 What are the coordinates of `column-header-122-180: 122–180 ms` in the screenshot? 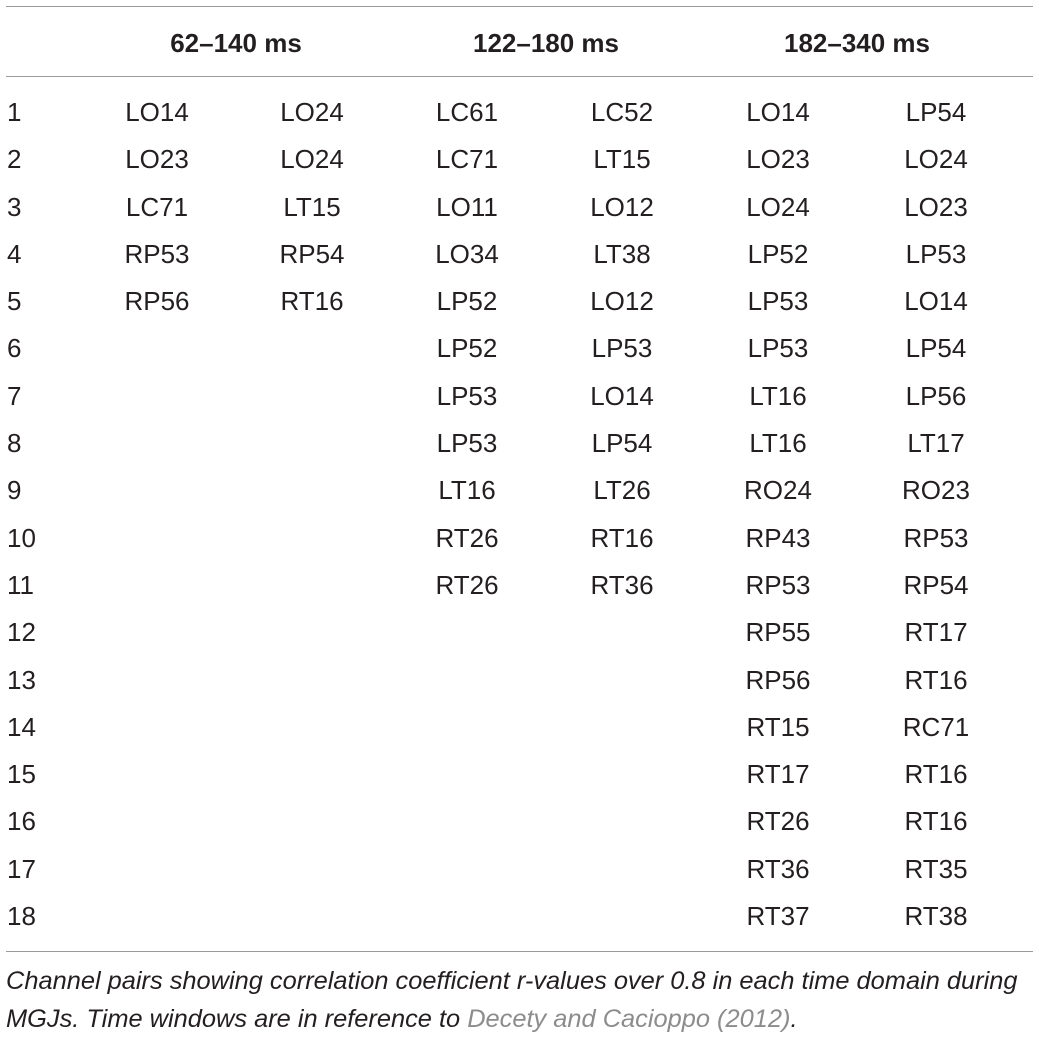 It's located at (546, 43).